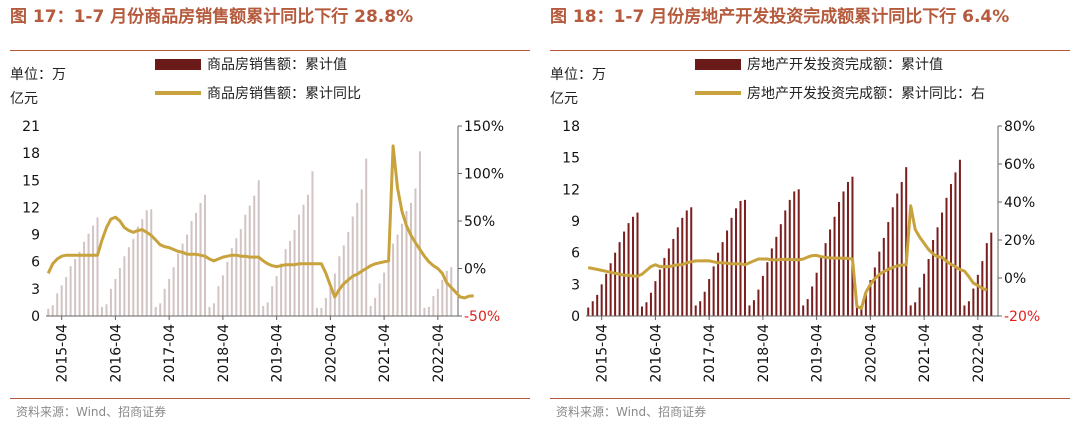  What do you see at coordinates (866, 94) in the screenshot?
I see `legend-label-line: 房地产开发投资完成额：累计同比：右` at bounding box center [866, 94].